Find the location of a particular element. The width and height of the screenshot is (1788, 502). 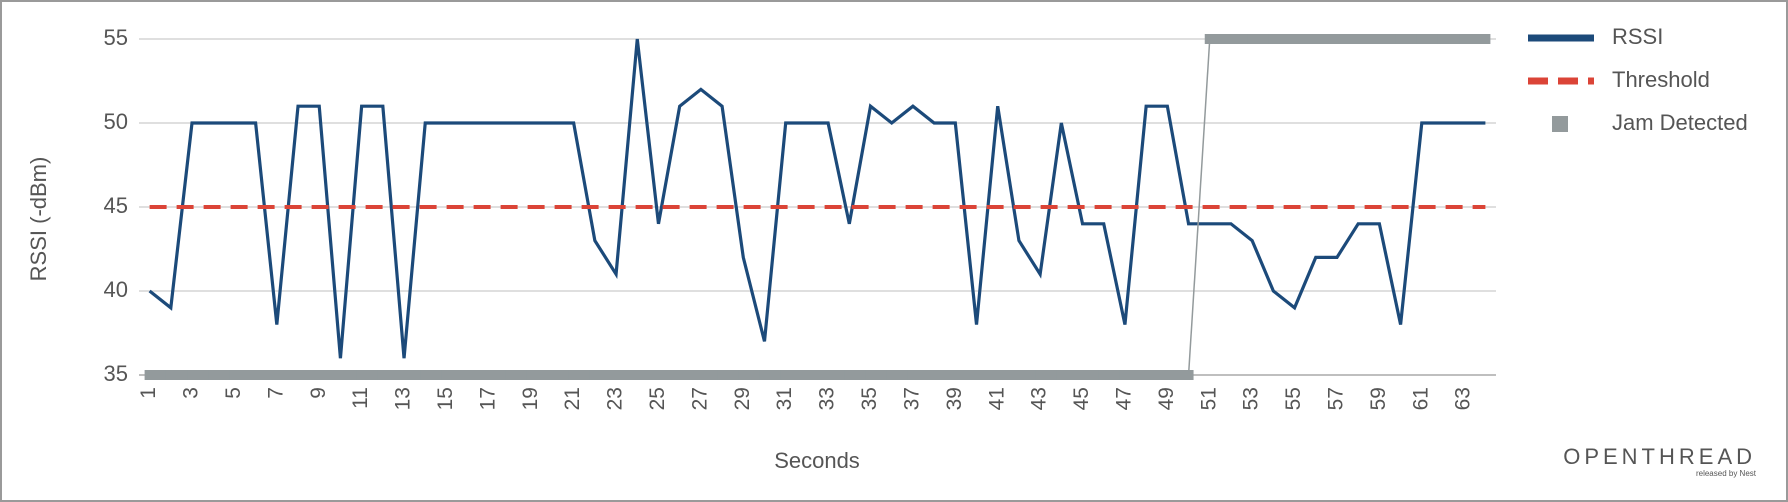

x-tick-label: 33 is located at coordinates (827, 398).